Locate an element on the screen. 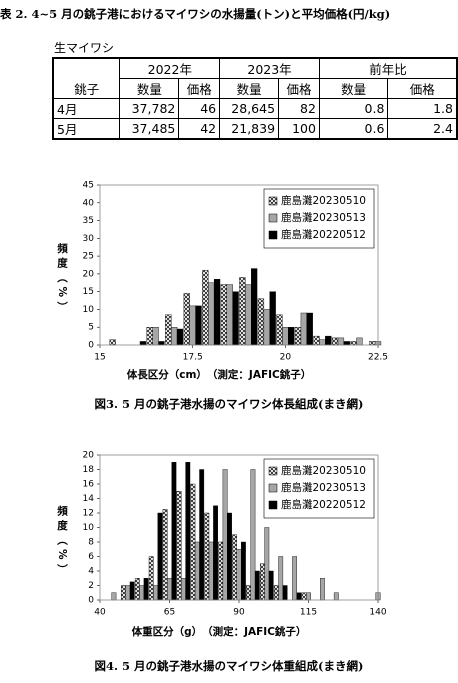 Image resolution: width=458 pixels, height=683 pixels. legend-label: 鹿島灘20220512 is located at coordinates (323, 234).